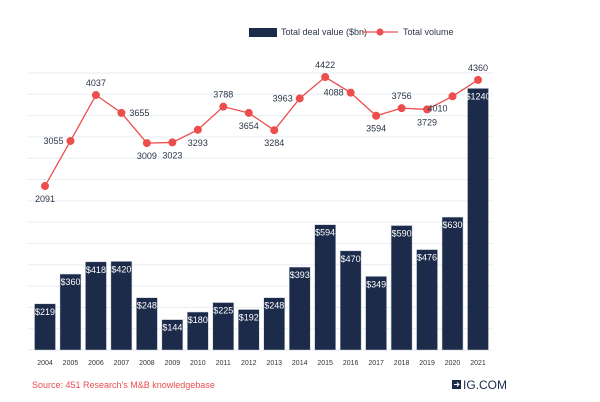 The height and width of the screenshot is (402, 600). I want to click on volume-value-label: 3293, so click(198, 143).